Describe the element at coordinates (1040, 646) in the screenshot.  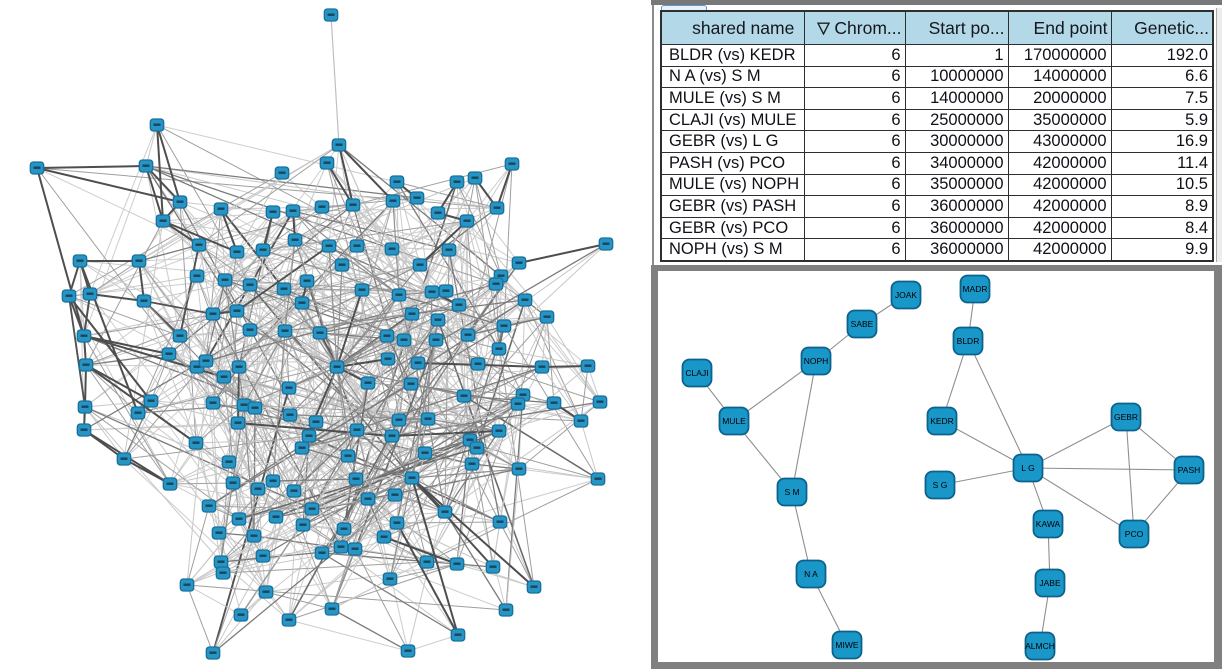
I see `svg-text: ALMCH` at that location.